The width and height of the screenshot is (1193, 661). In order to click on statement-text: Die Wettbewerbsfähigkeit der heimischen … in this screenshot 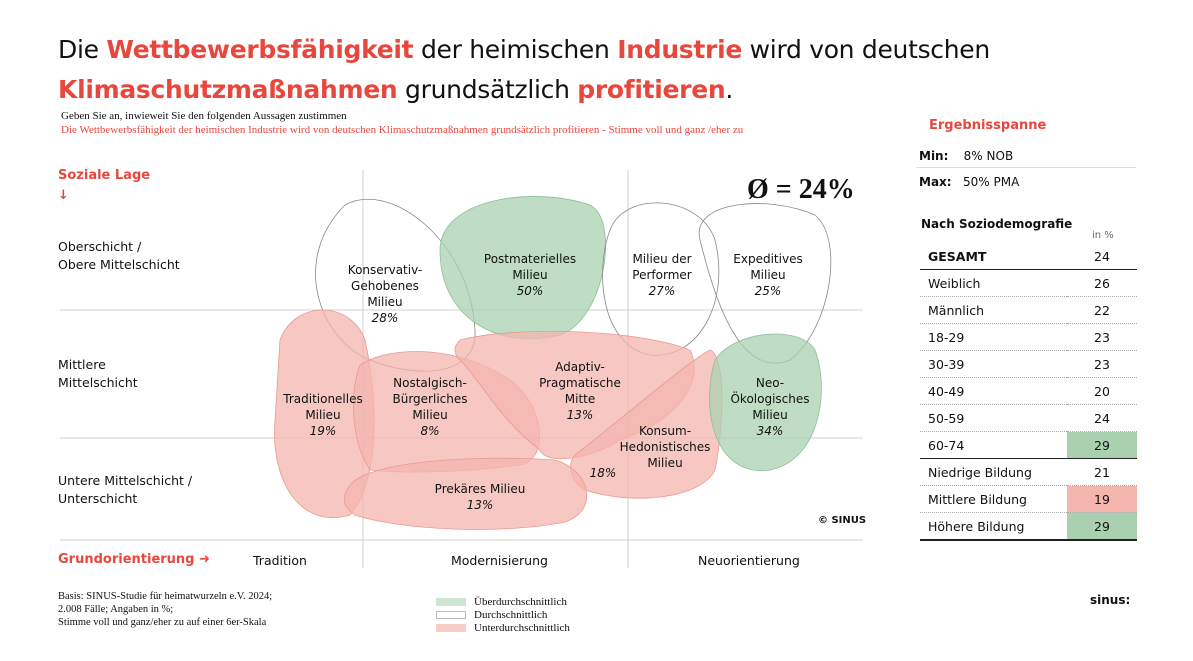, I will do `click(402, 130)`.